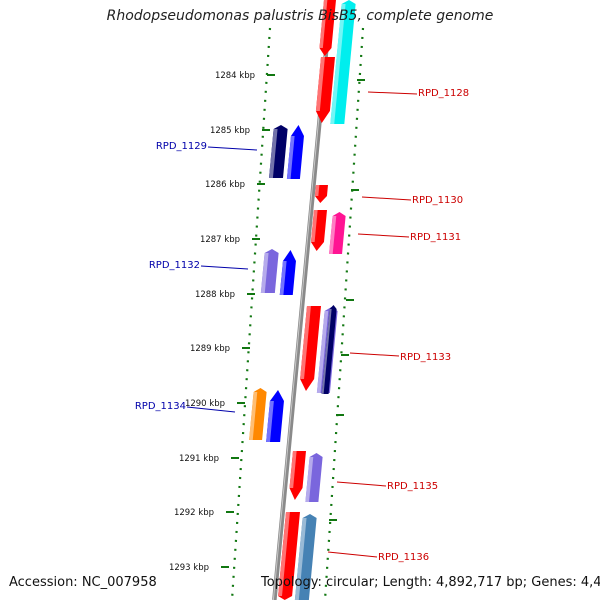 This screenshot has height=604, width=600. I want to click on ruler-tick-label: 1287 kbp, so click(220, 240).